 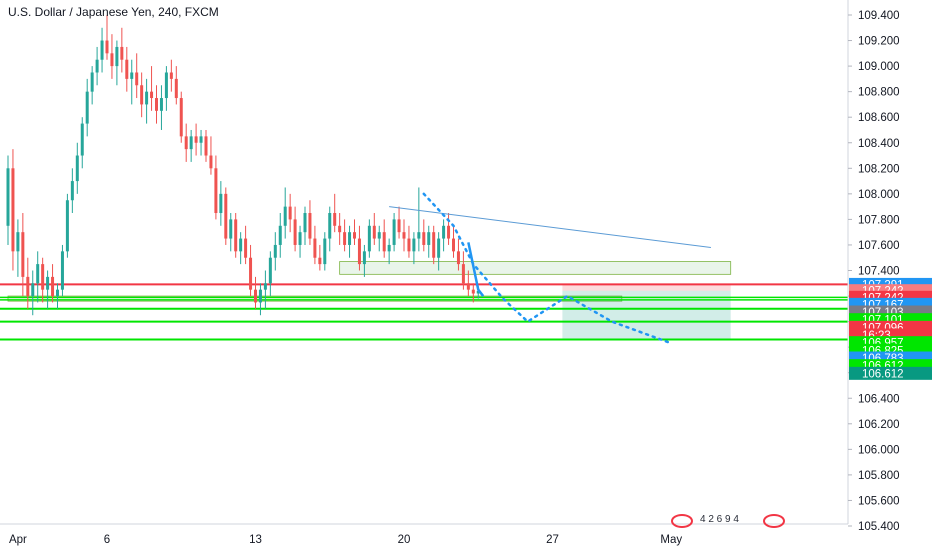 I want to click on x-axis: Apr 6 13 20 27 May, so click(x=345, y=540).